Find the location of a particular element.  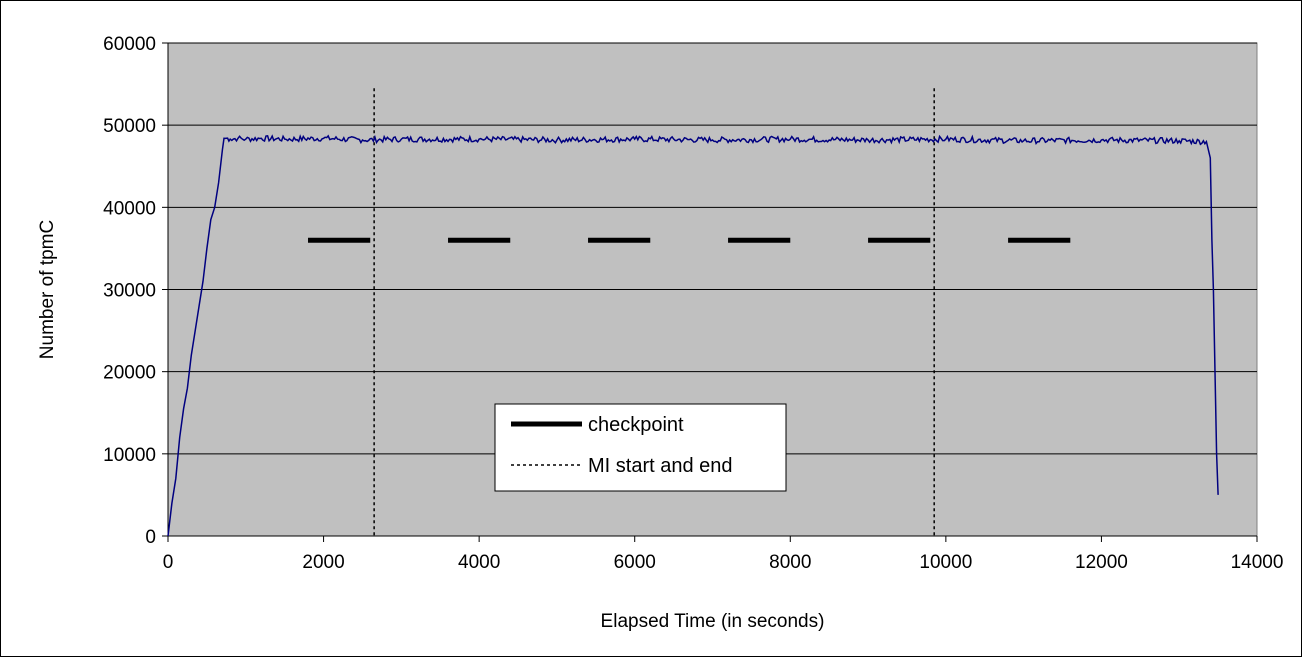

legend-checkpoint-label: checkpoint is located at coordinates (636, 425).